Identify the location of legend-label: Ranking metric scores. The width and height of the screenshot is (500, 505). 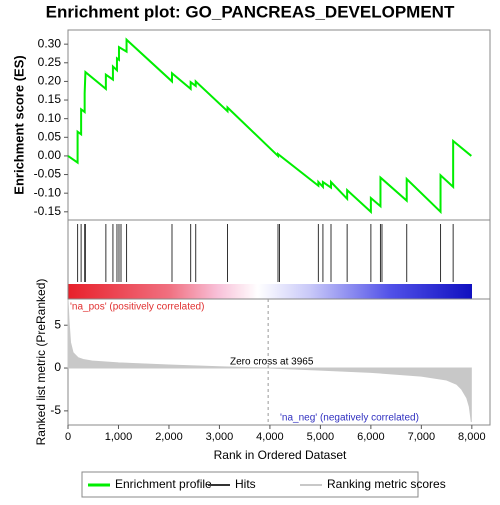
(386, 484).